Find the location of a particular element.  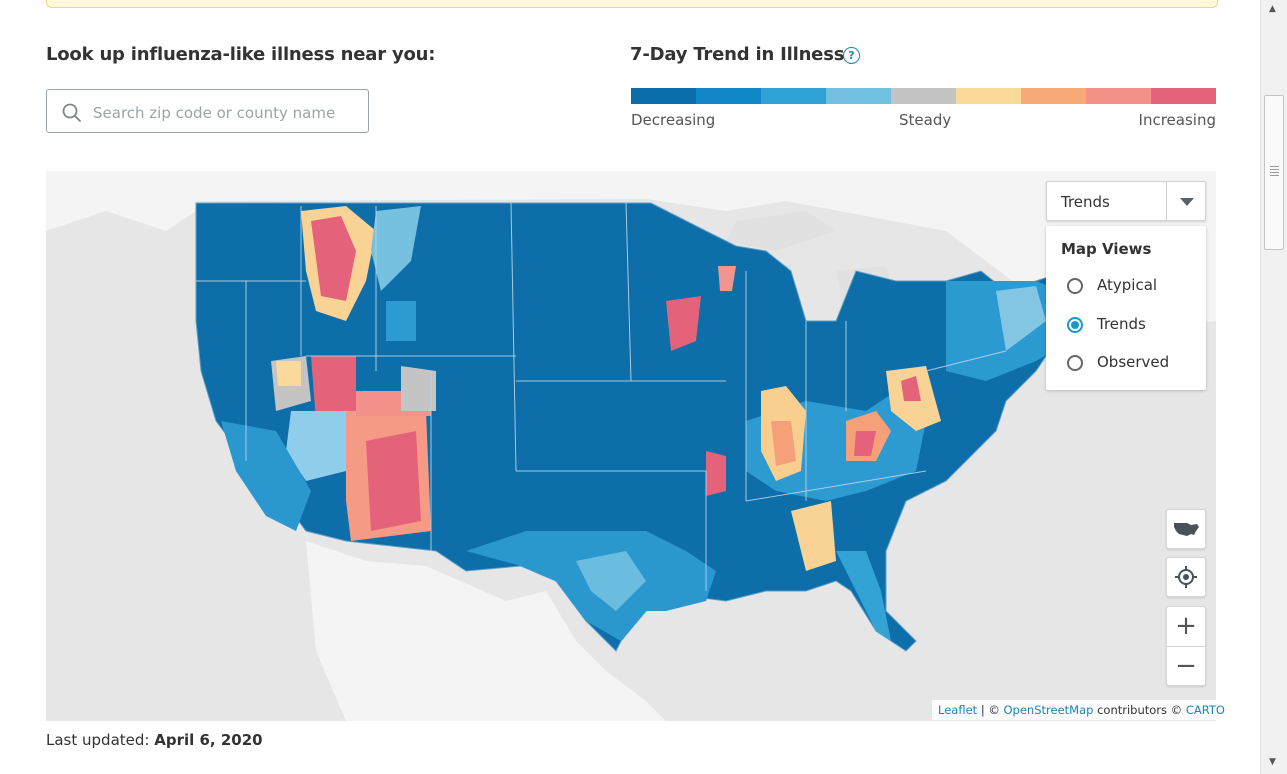

hotspot-missouri is located at coordinates (716, 473).